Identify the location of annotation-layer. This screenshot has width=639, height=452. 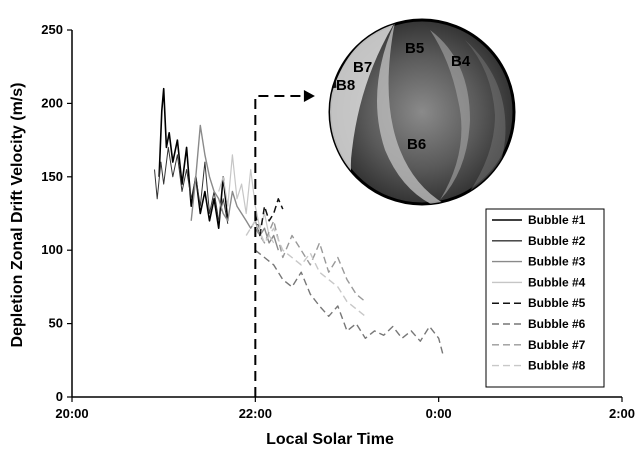
(284, 243).